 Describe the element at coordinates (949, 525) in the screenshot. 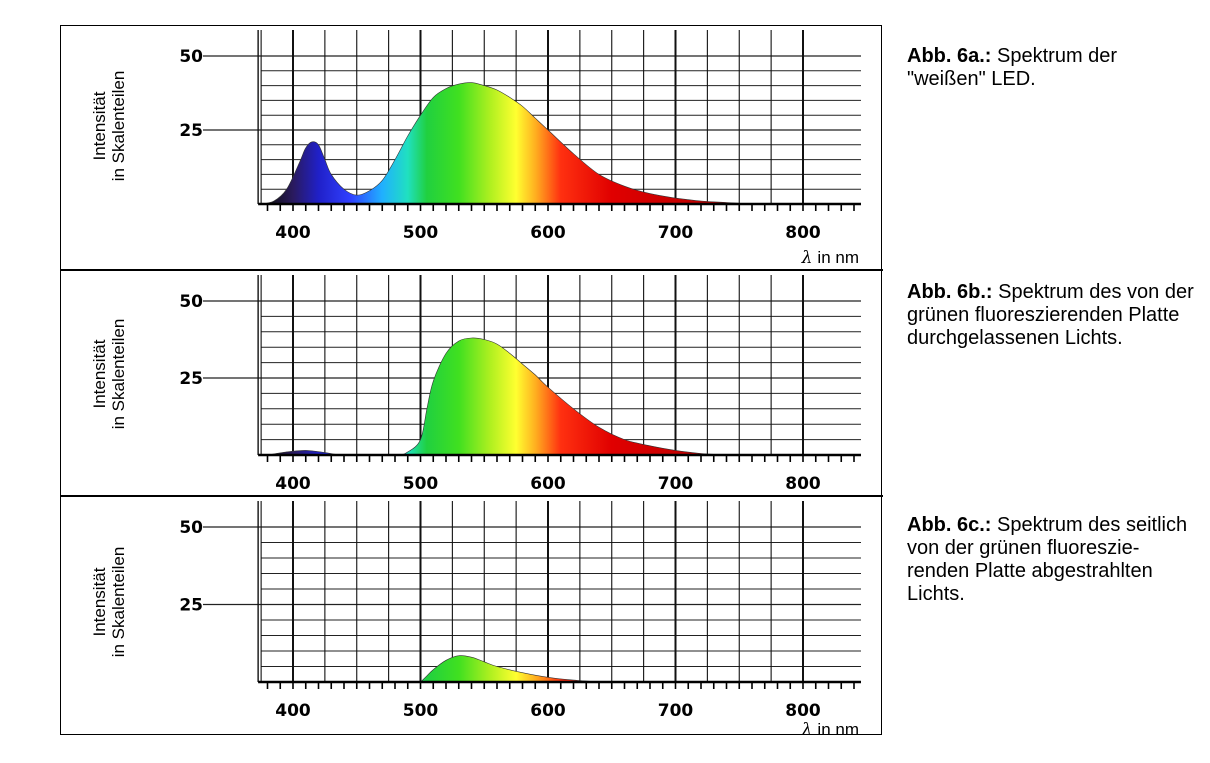

I see `caption-6c-label: Abb. 6c.:` at that location.